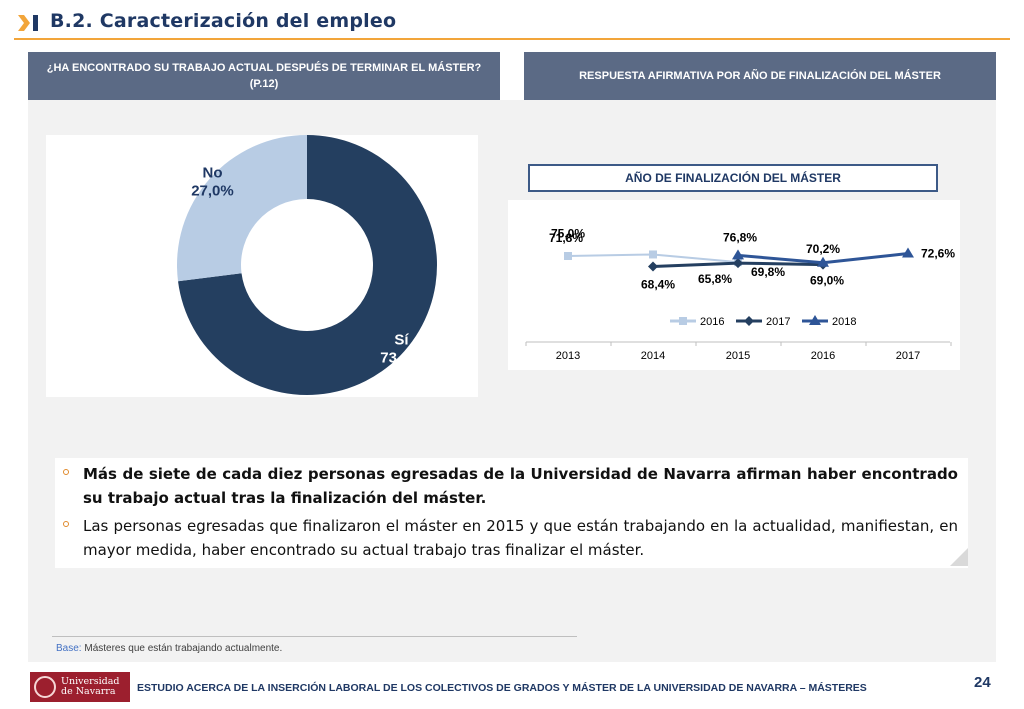 The image size is (1024, 709). What do you see at coordinates (401, 357) in the screenshot?
I see `donut-value-label: 73,0%` at bounding box center [401, 357].